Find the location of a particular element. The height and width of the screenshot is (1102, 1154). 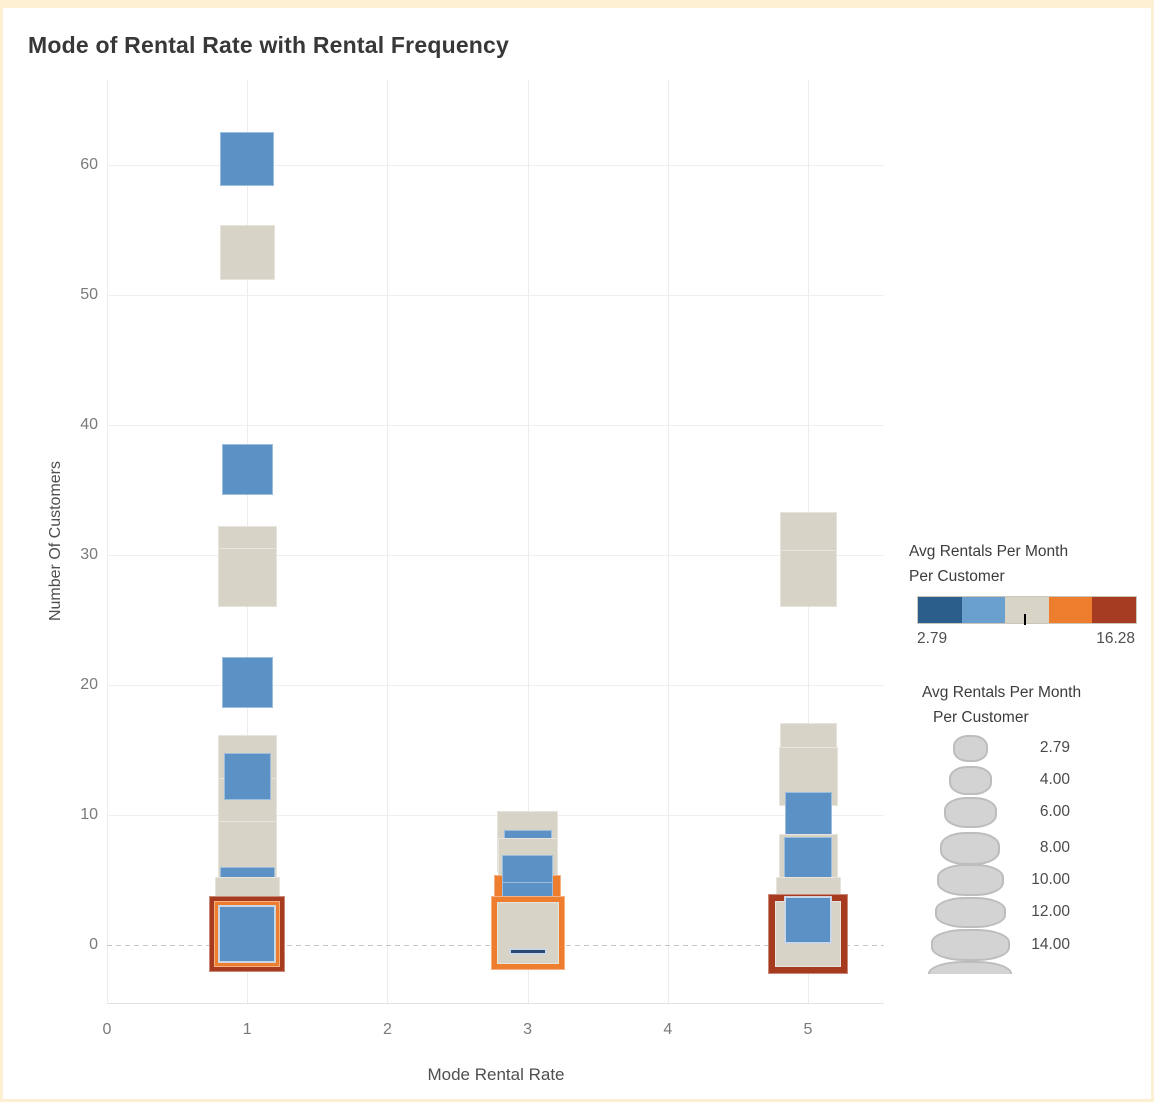

y-tick-label: 30 is located at coordinates (89, 554).